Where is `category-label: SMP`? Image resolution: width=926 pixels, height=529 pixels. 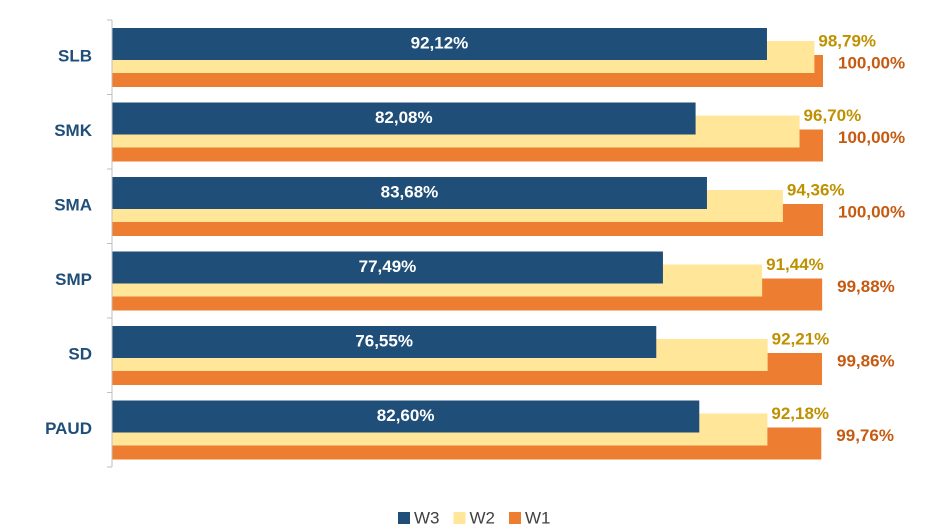 category-label: SMP is located at coordinates (73, 279).